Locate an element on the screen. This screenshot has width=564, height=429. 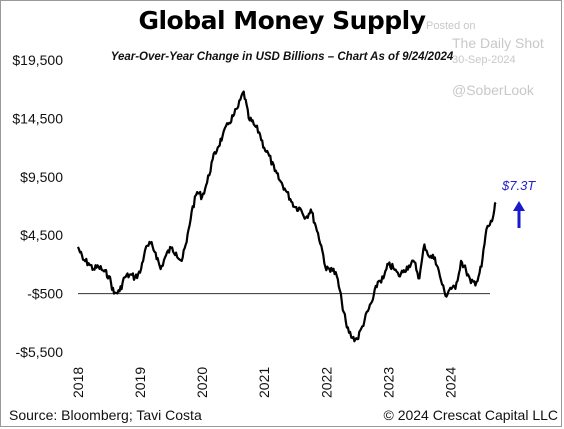
chart-title: Global Money Supply is located at coordinates (282, 20).